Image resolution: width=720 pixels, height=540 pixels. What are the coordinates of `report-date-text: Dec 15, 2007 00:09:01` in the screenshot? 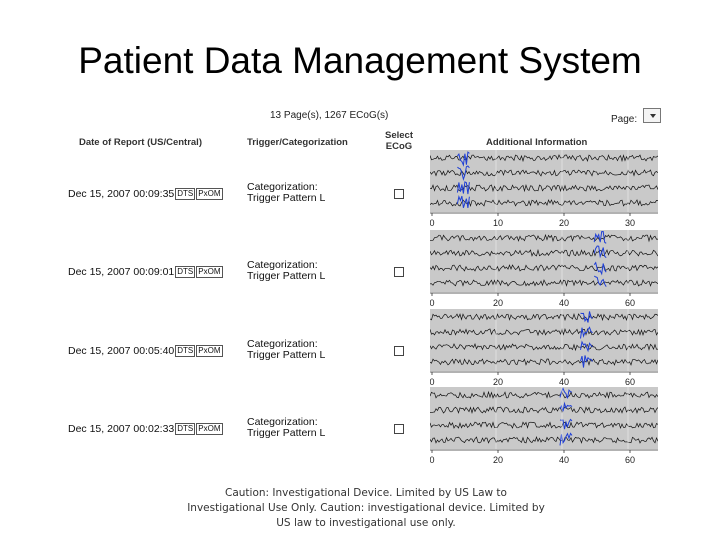 It's located at (121, 272).